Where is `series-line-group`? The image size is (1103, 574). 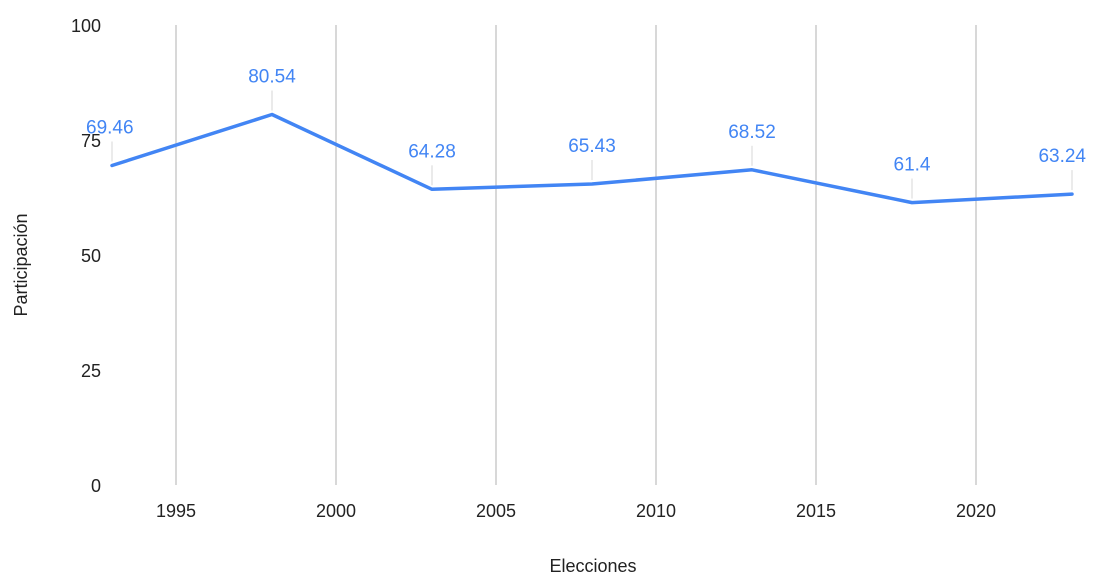
series-line-group is located at coordinates (592, 158).